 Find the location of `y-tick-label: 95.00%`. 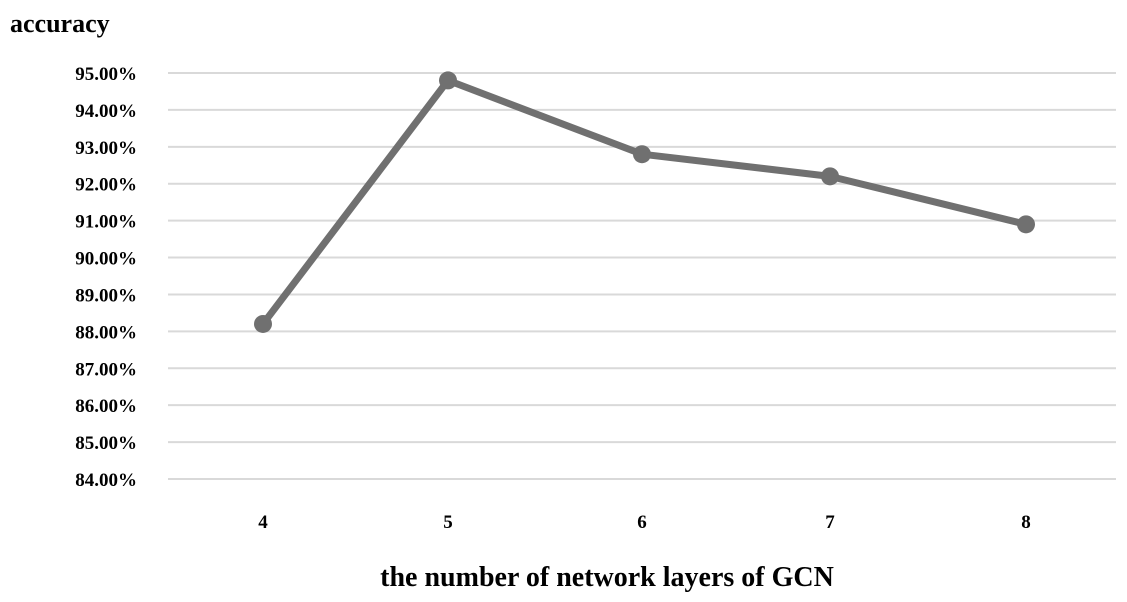

y-tick-label: 95.00% is located at coordinates (106, 74).